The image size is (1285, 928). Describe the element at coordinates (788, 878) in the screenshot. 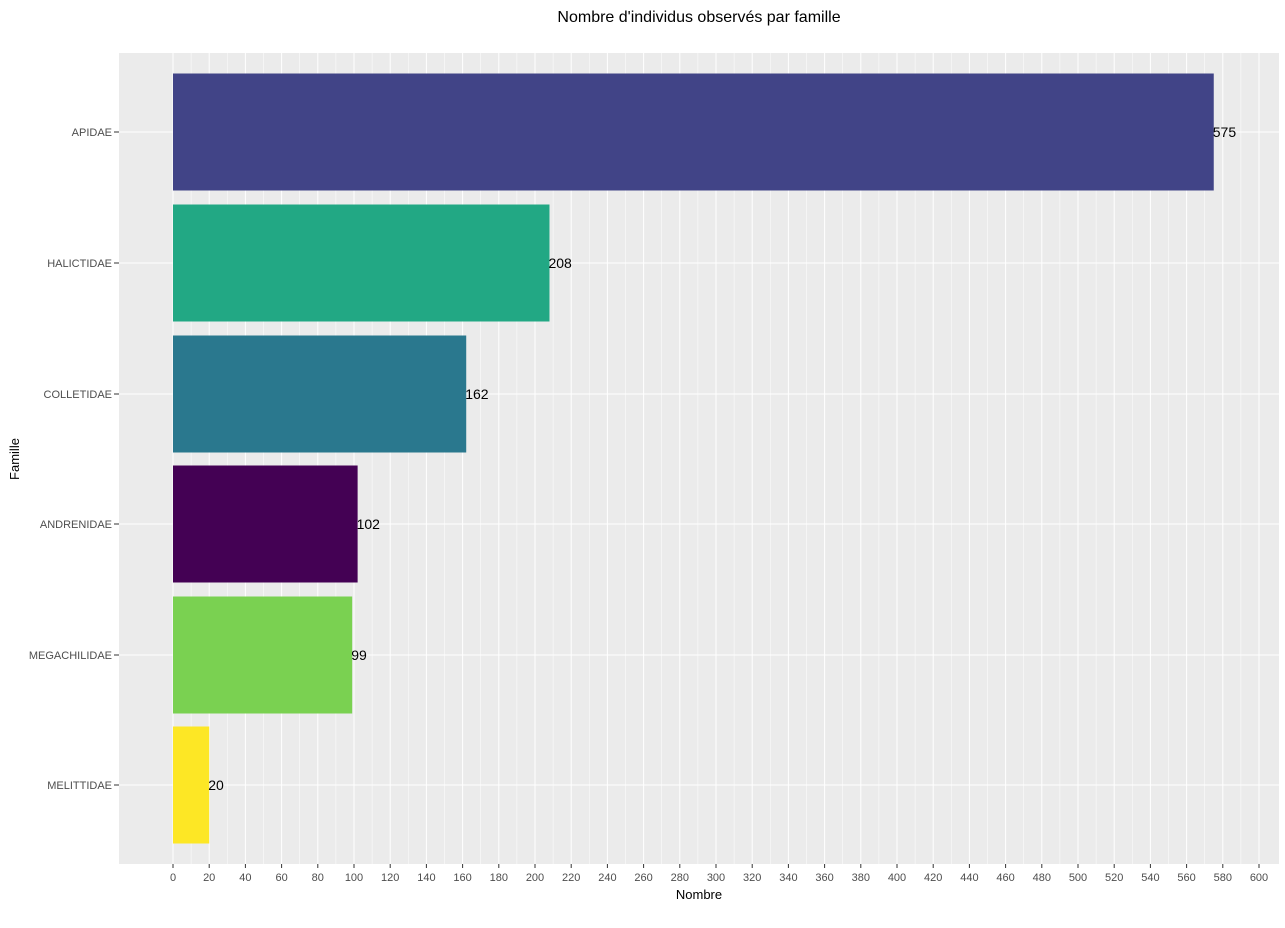

I see `x-tick-label: 340` at that location.